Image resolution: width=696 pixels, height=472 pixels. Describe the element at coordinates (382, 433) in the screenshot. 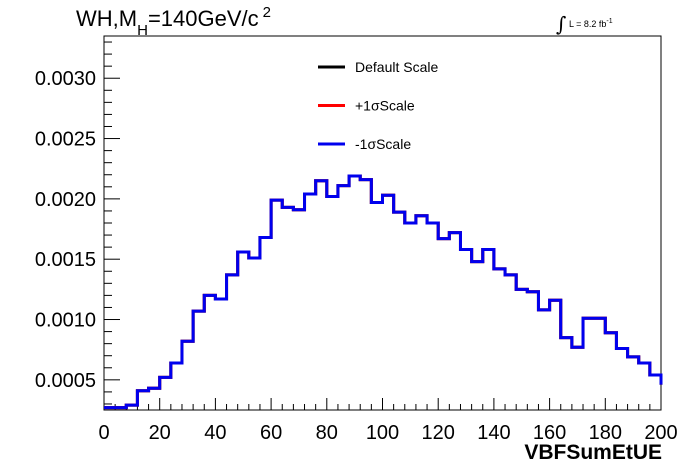

I see `x-tick-label: 100` at that location.